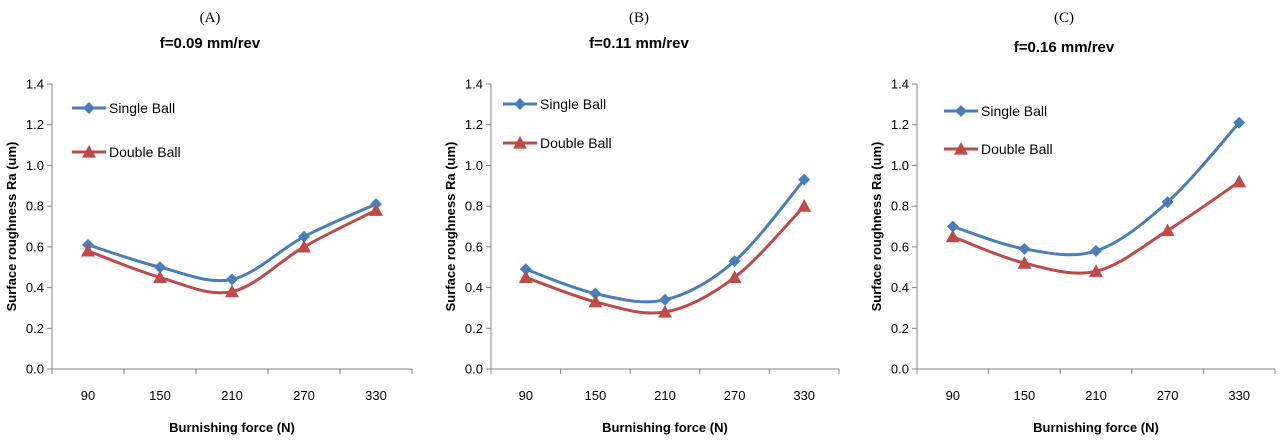 The image size is (1284, 446). Describe the element at coordinates (1064, 18) in the screenshot. I see `panel-label: (C)` at that location.